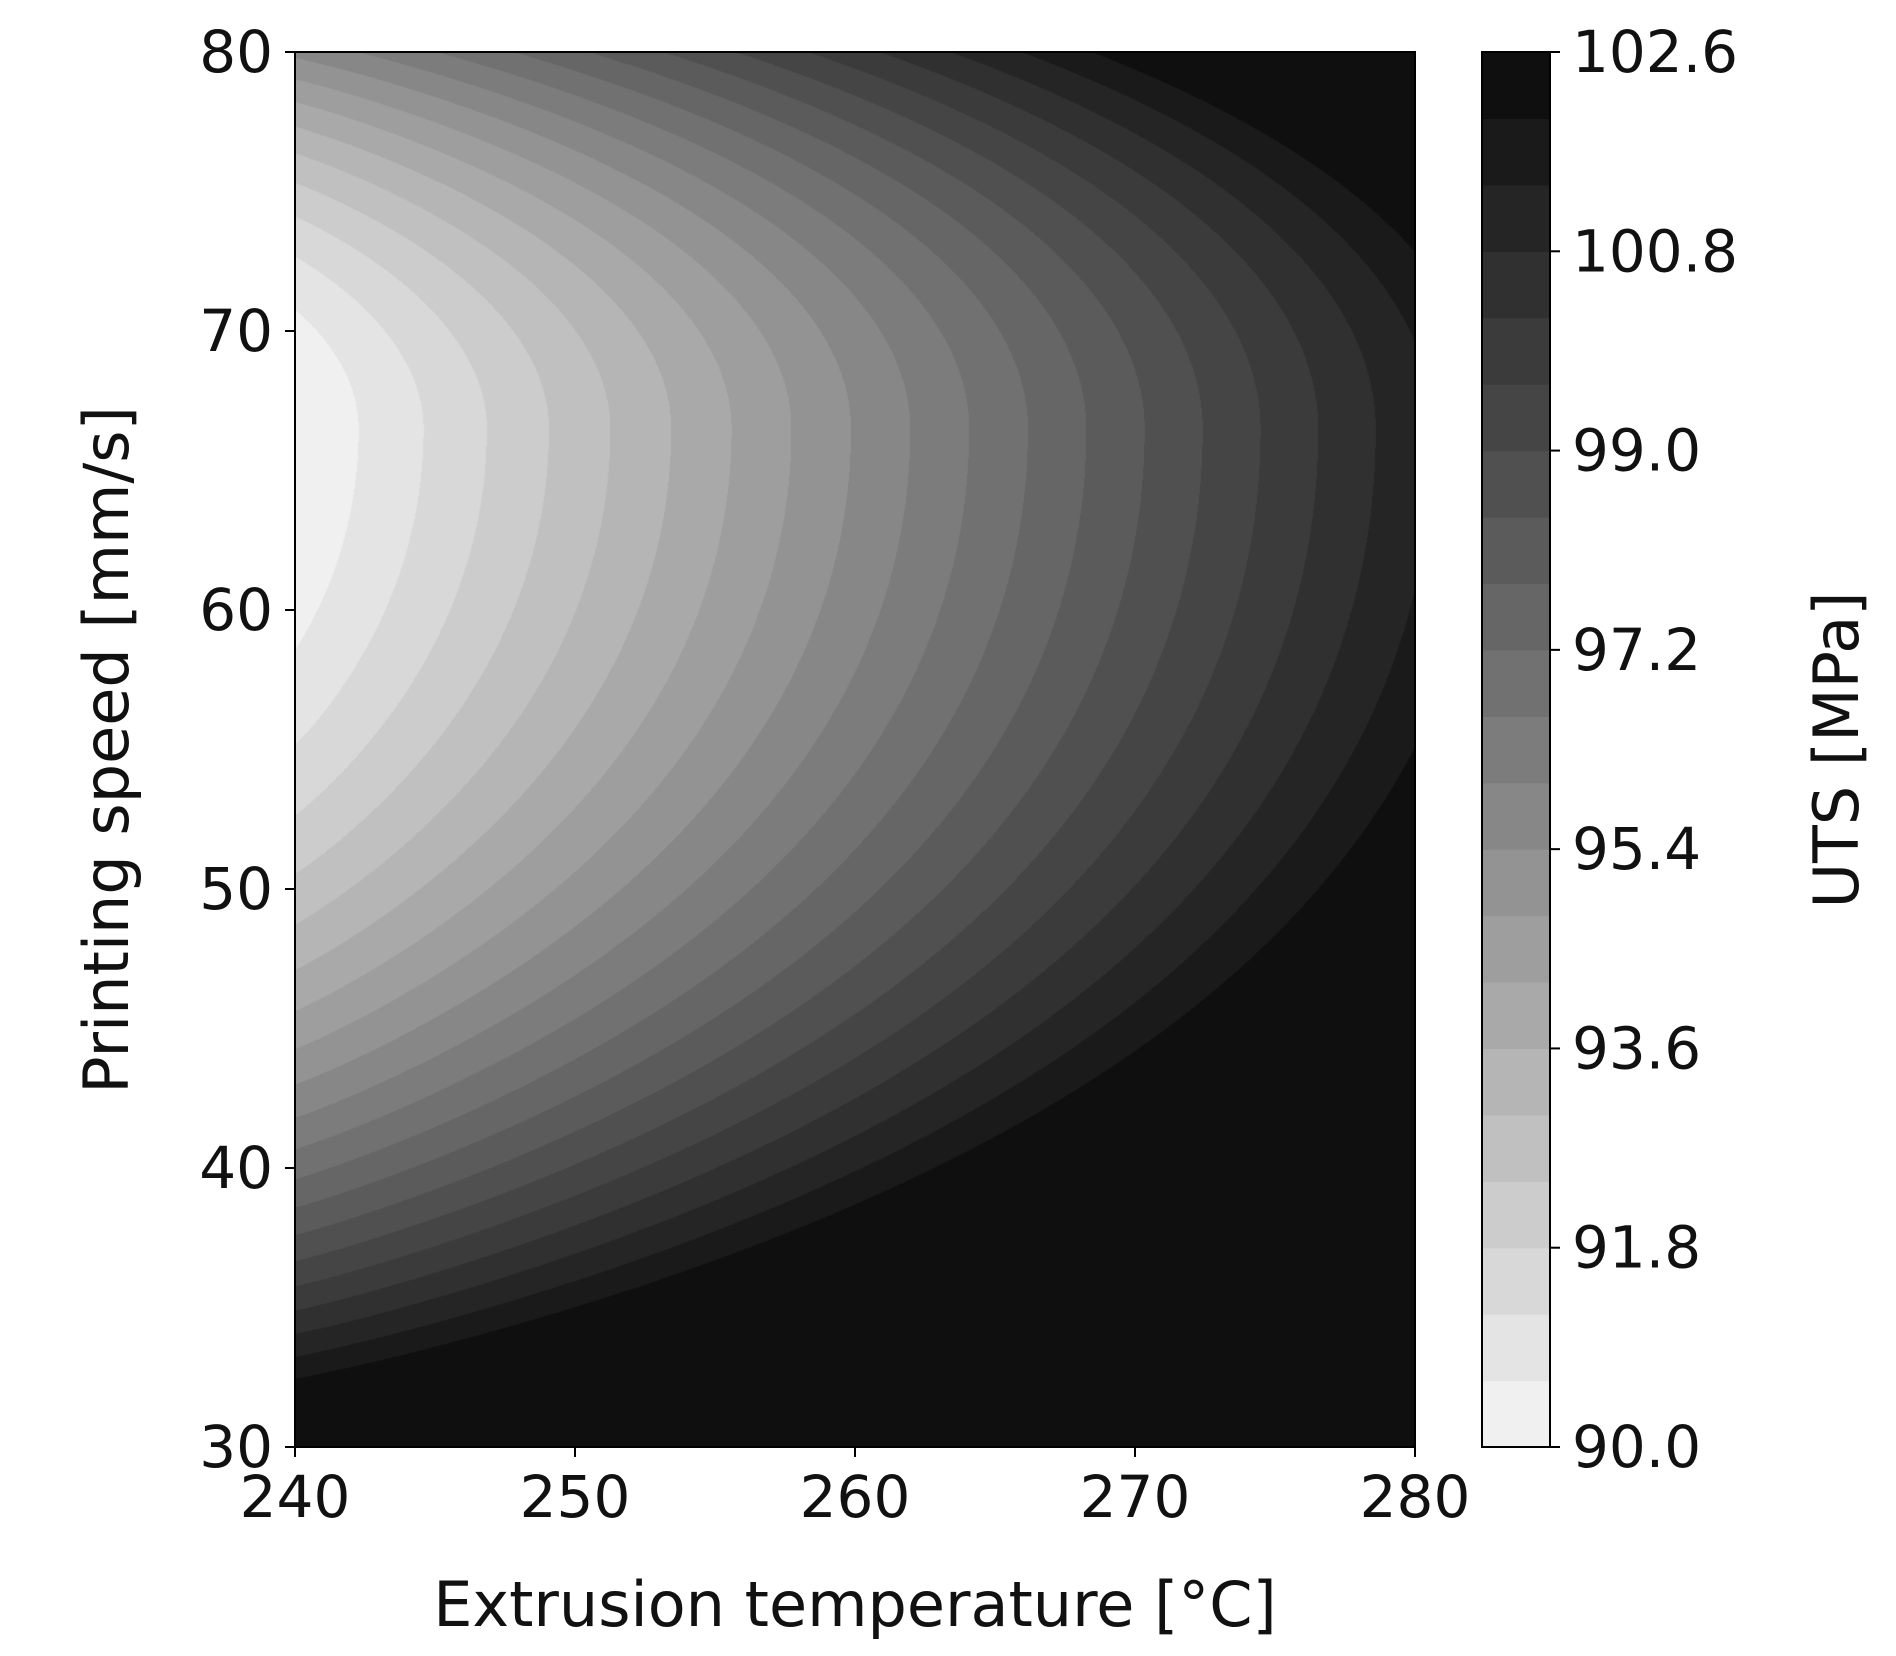 The image size is (1896, 1656). What do you see at coordinates (295, 1497) in the screenshot?
I see `x-tick-label: 240` at bounding box center [295, 1497].